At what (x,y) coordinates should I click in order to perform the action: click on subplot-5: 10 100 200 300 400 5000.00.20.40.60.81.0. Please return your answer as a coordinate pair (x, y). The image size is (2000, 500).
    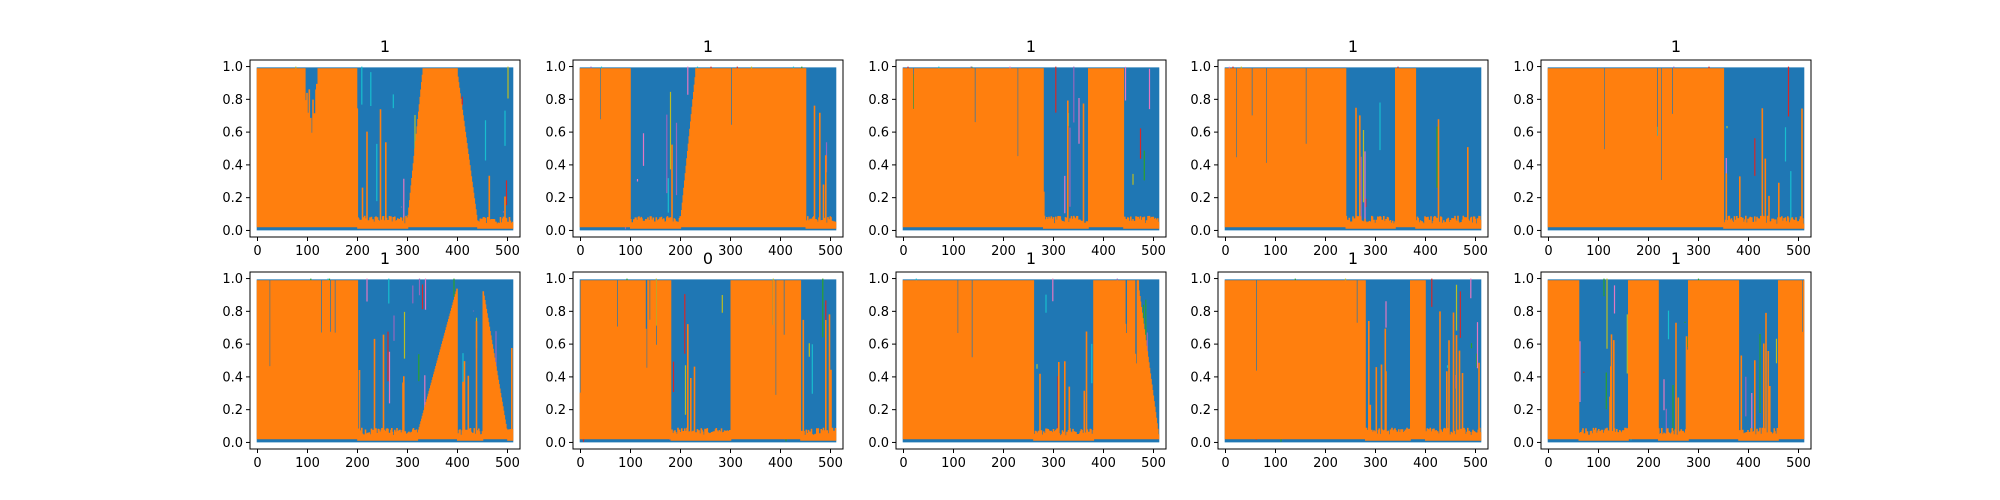
    Looking at the image, I should click on (1662, 148).